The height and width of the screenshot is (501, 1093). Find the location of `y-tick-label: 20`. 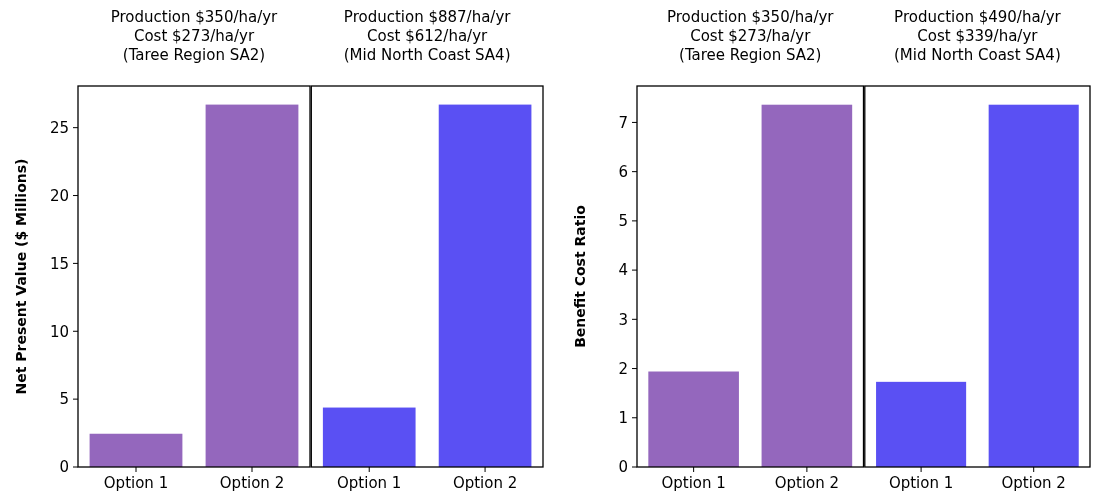

y-tick-label: 20 is located at coordinates (59, 195).